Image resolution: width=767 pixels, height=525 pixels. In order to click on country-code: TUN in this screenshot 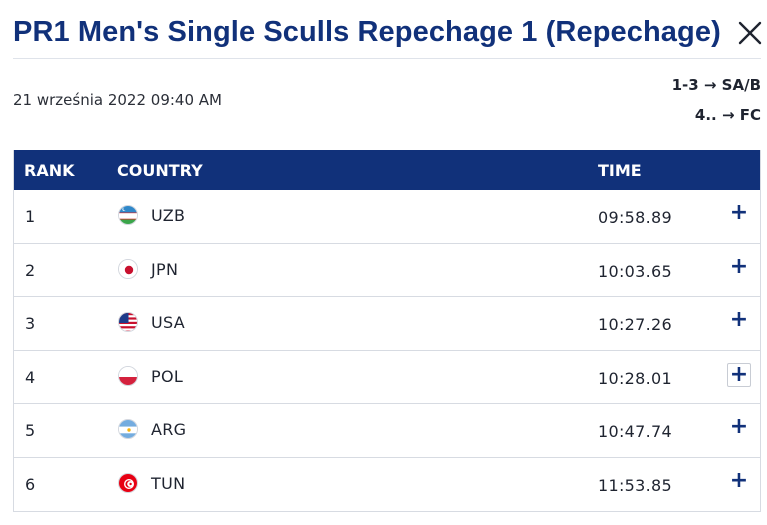, I will do `click(168, 483)`.